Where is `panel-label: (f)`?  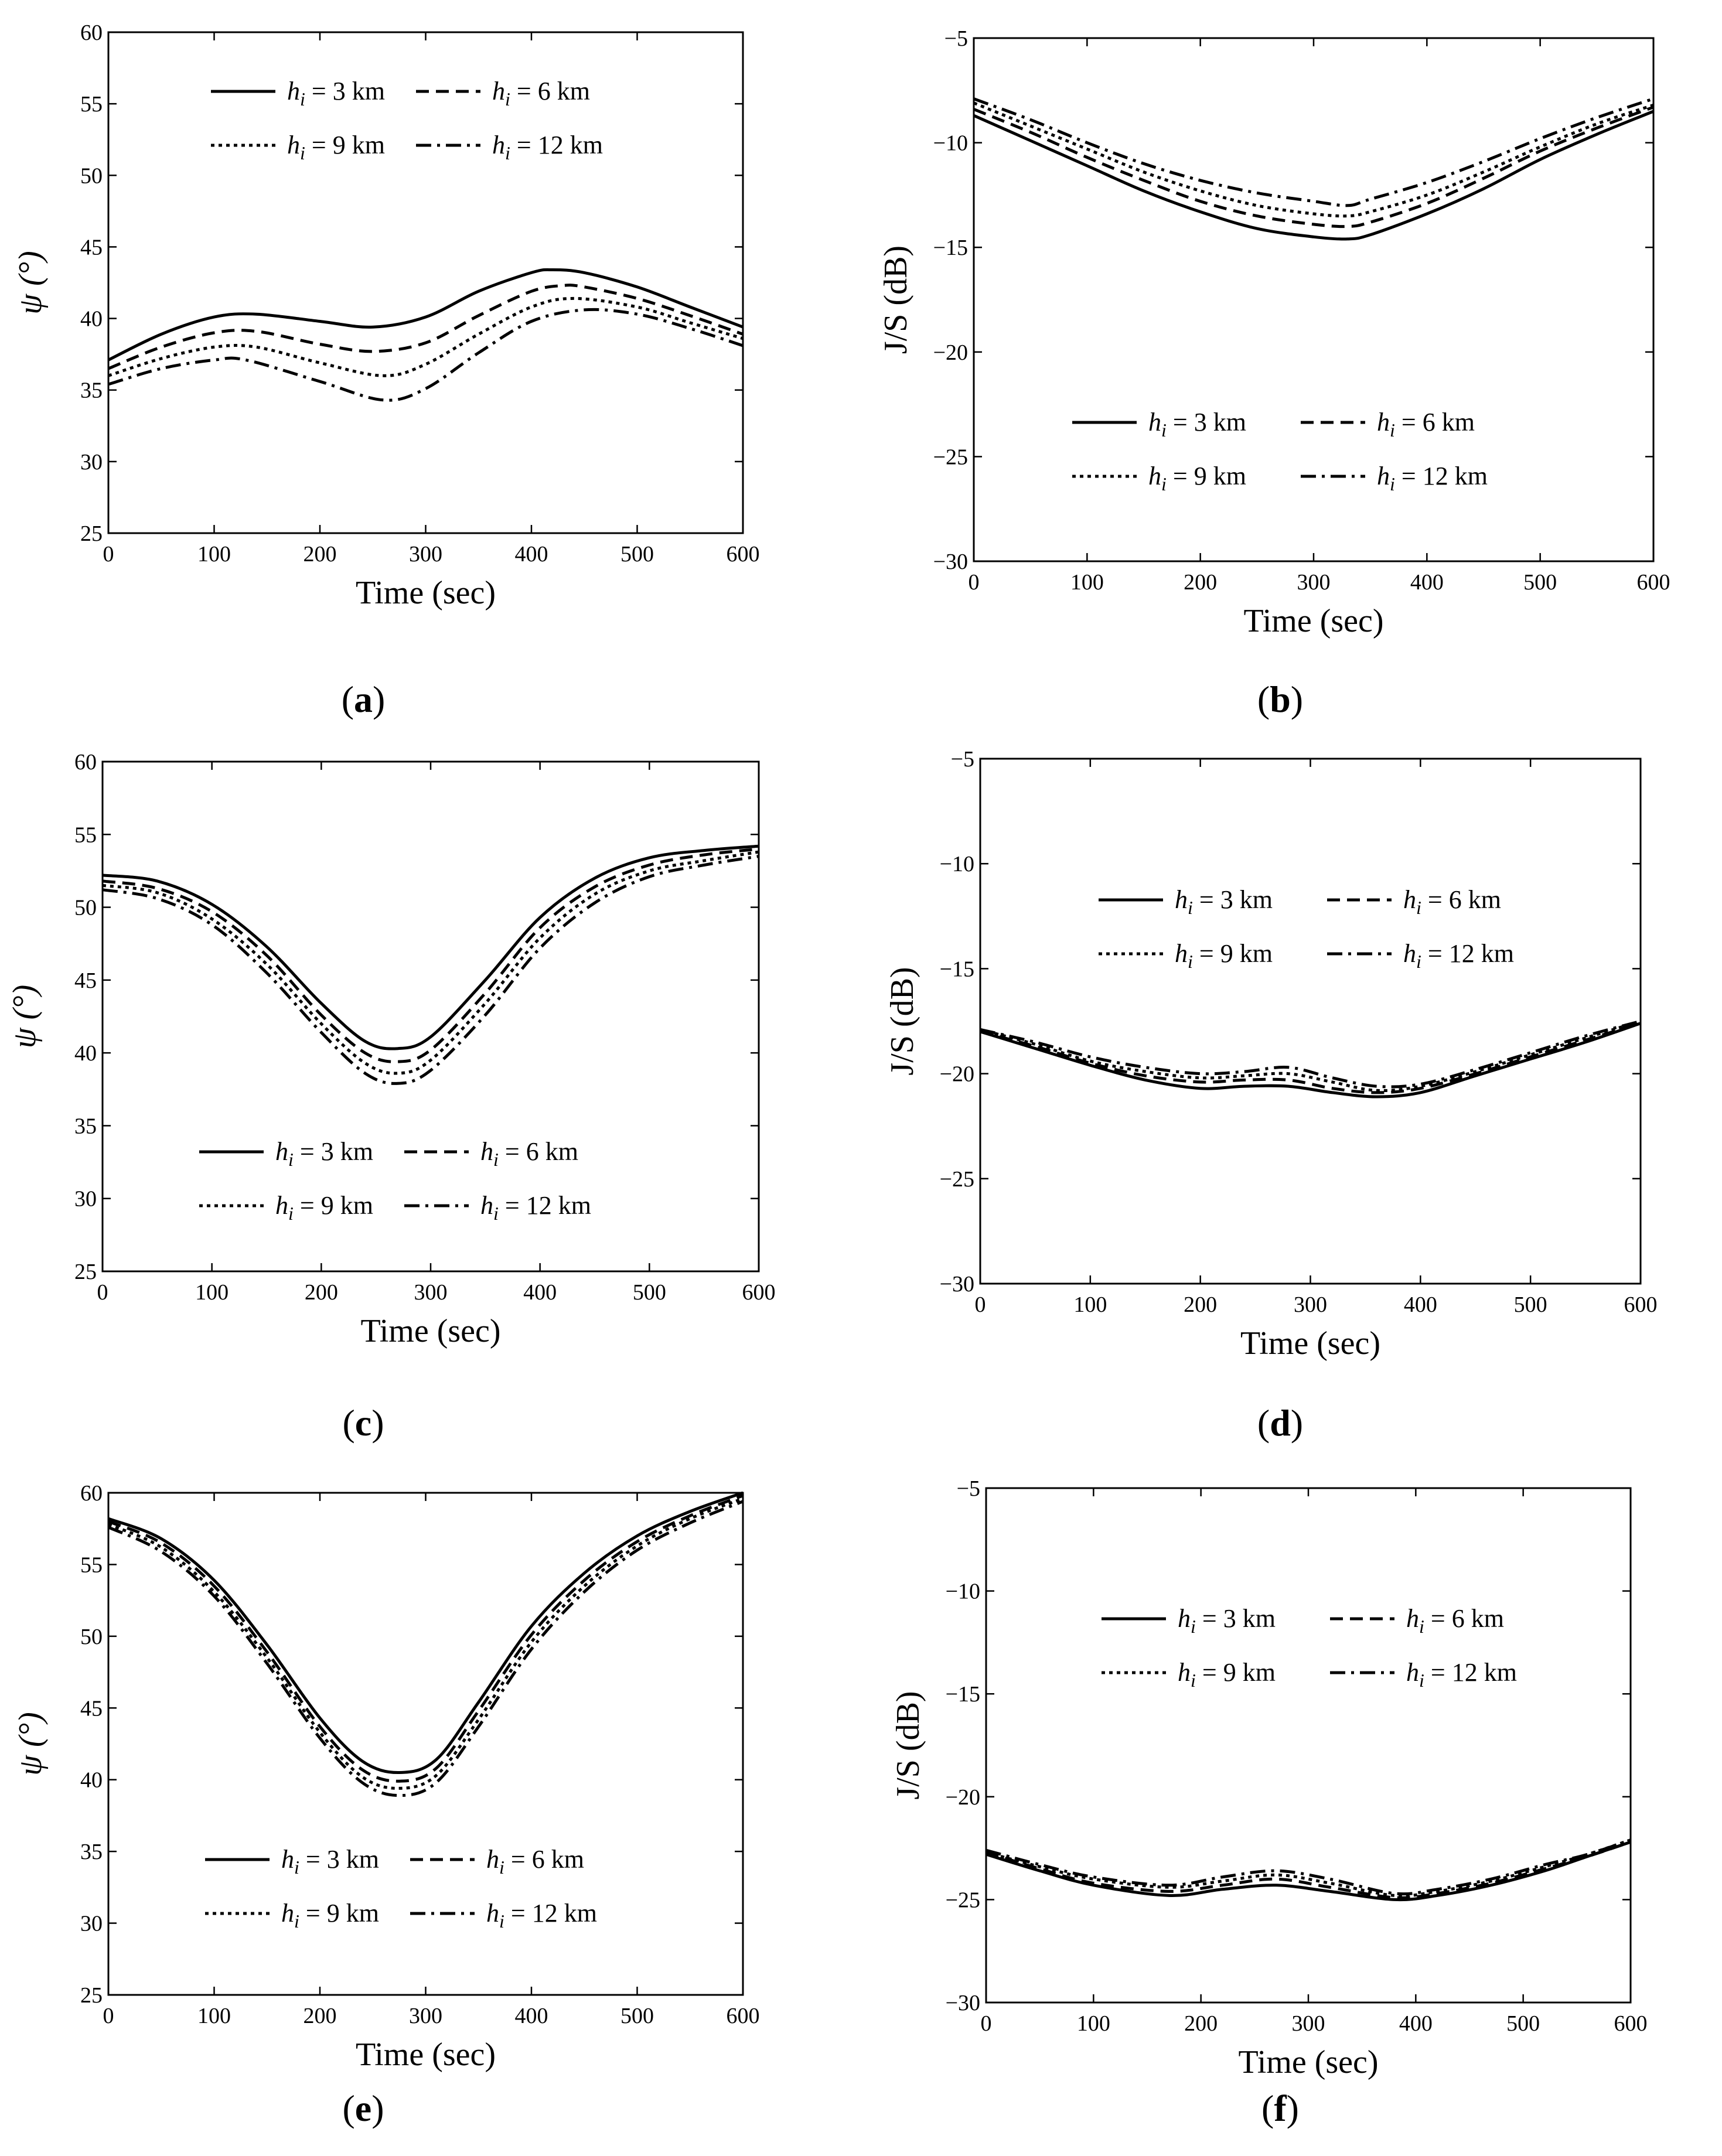
panel-label: (f) is located at coordinates (1280, 2108).